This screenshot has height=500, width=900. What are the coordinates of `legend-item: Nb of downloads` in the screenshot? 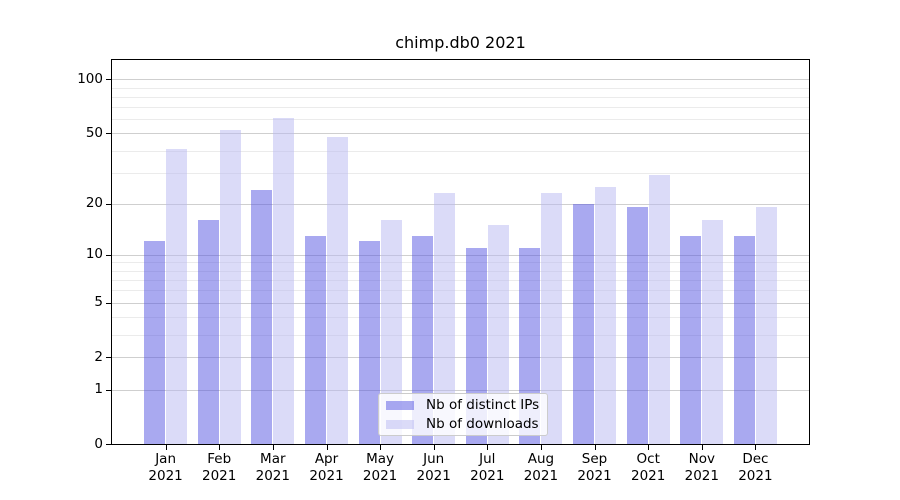 It's located at (463, 424).